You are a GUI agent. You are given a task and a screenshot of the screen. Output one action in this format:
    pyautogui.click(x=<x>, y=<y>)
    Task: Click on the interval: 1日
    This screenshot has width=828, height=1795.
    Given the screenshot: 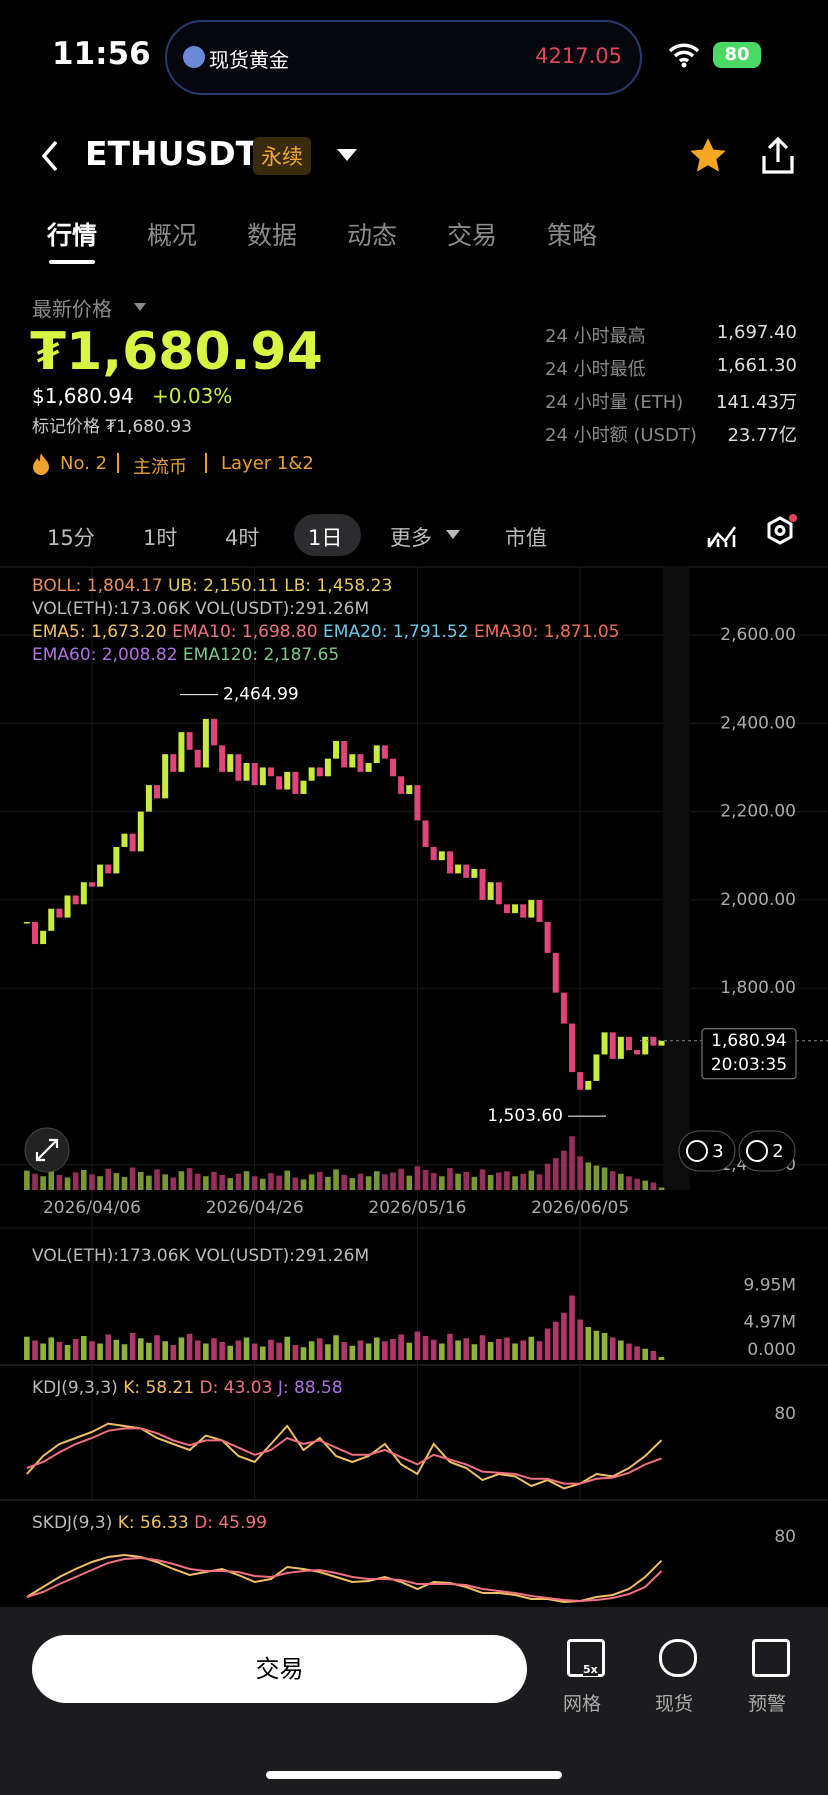 What is the action you would take?
    pyautogui.click(x=325, y=538)
    